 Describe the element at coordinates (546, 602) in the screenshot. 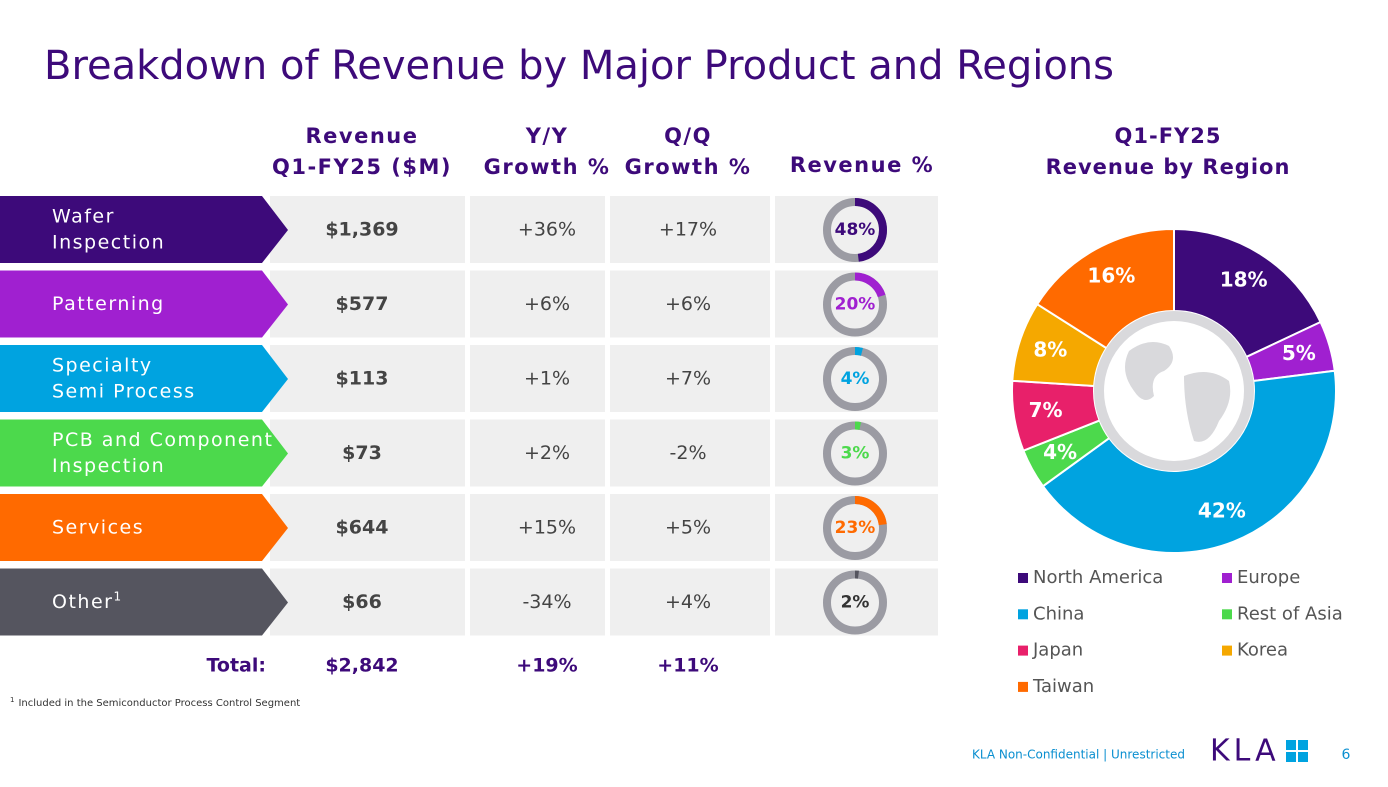

I see `yy-cell: -34%` at that location.